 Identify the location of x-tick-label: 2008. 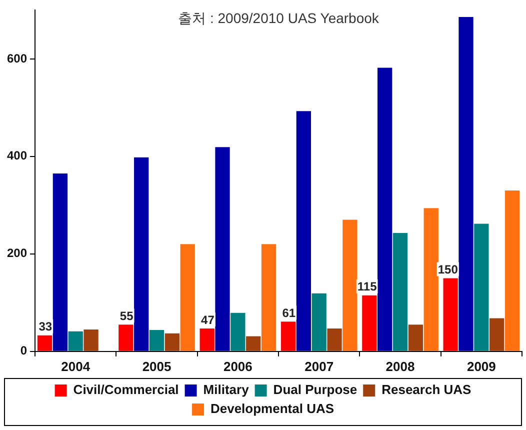
(400, 366).